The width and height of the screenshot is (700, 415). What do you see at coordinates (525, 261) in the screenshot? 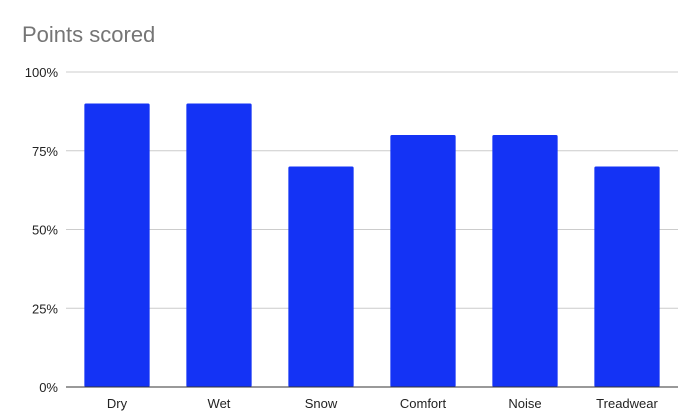
I see `bar-noise` at bounding box center [525, 261].